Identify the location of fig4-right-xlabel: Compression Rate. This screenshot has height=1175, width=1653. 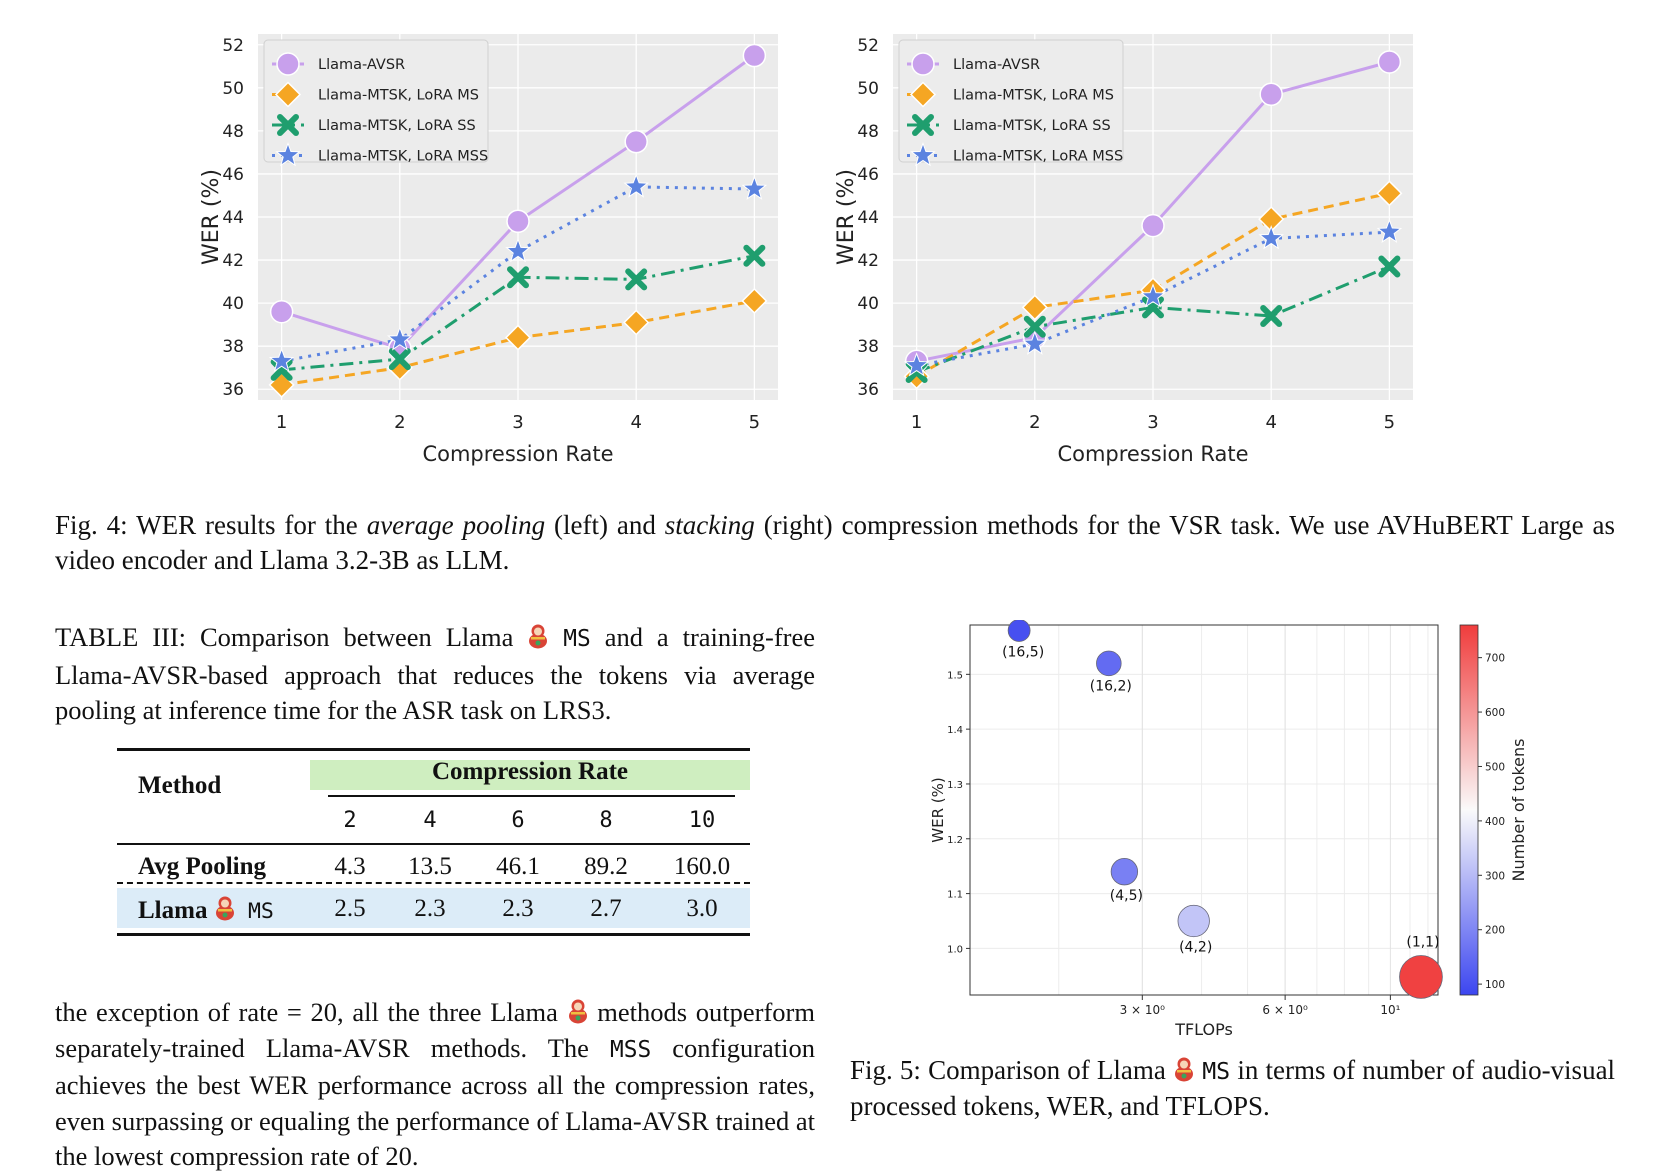
(1152, 454).